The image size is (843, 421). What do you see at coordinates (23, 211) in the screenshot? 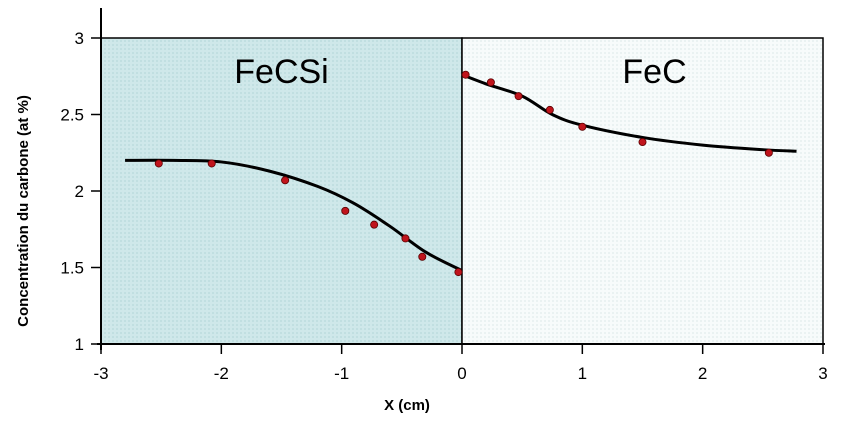
I see `y-axis-label: Concentration du carbone (at %)` at bounding box center [23, 211].